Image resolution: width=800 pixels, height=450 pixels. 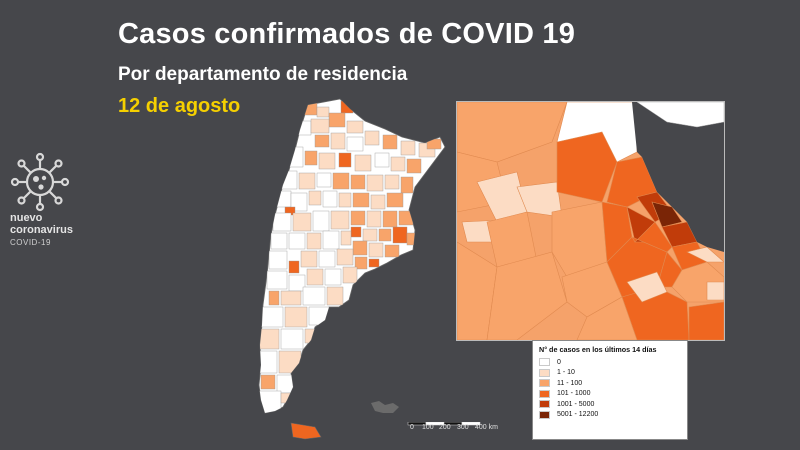 What do you see at coordinates (598, 349) in the screenshot?
I see `legend-title: N° de casos en los últimos 14 días` at bounding box center [598, 349].